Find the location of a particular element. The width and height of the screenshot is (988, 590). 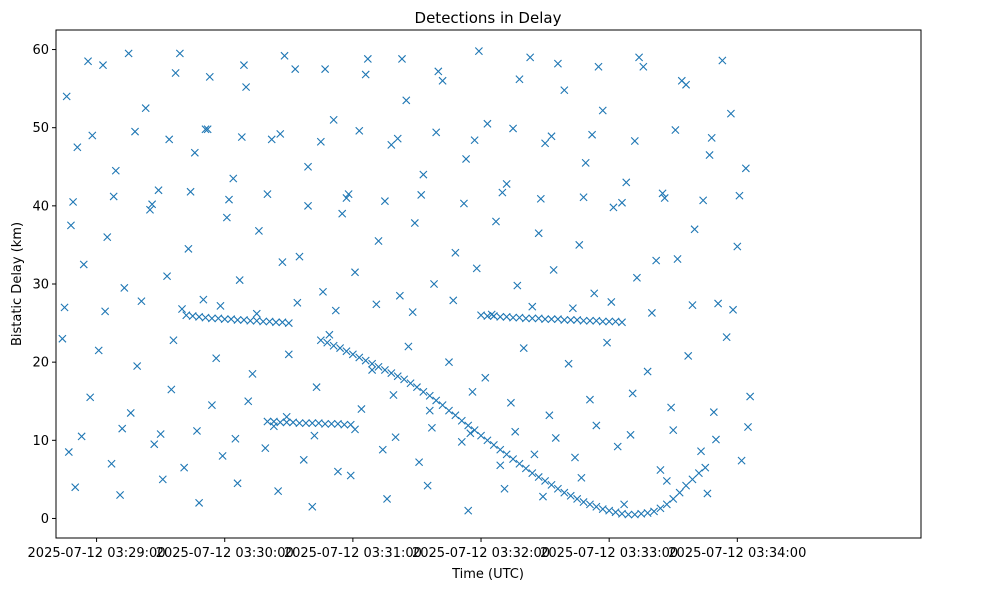

x-tick-label: 2025-07-12 03:29:00 is located at coordinates (97, 553).